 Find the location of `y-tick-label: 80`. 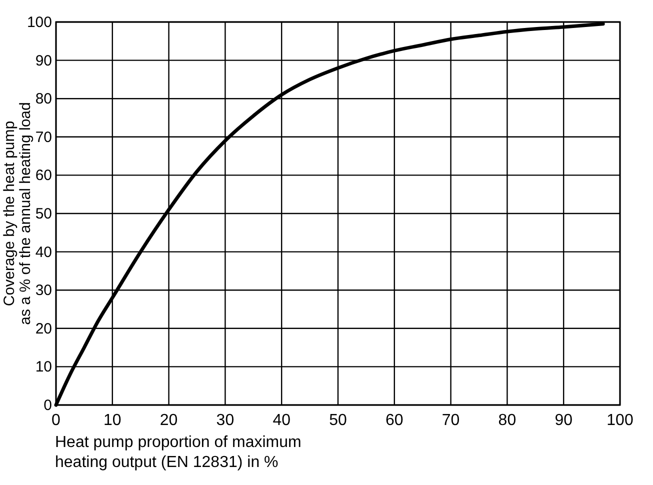

y-tick-label: 80 is located at coordinates (43, 99).